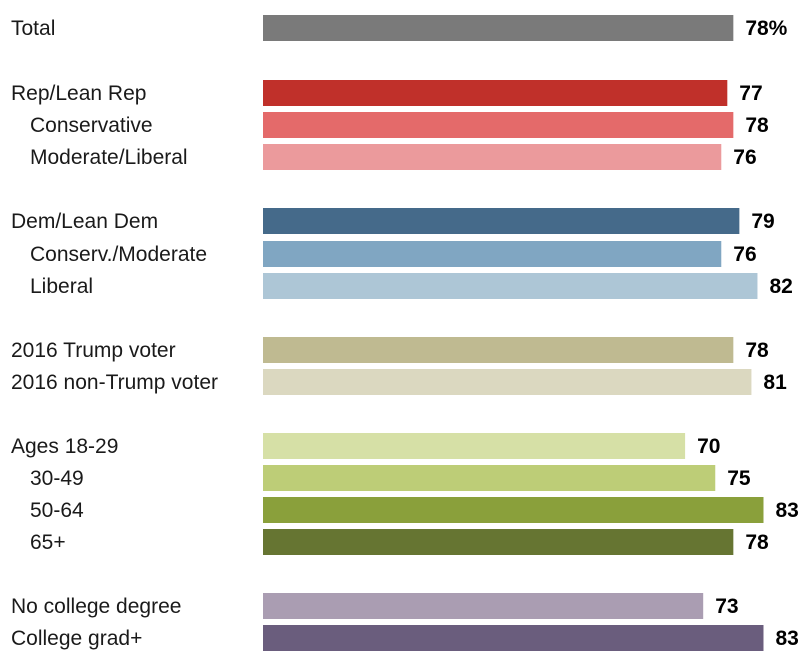 The height and width of the screenshot is (652, 804). Describe the element at coordinates (48, 542) in the screenshot. I see `category-label: 65+` at that location.